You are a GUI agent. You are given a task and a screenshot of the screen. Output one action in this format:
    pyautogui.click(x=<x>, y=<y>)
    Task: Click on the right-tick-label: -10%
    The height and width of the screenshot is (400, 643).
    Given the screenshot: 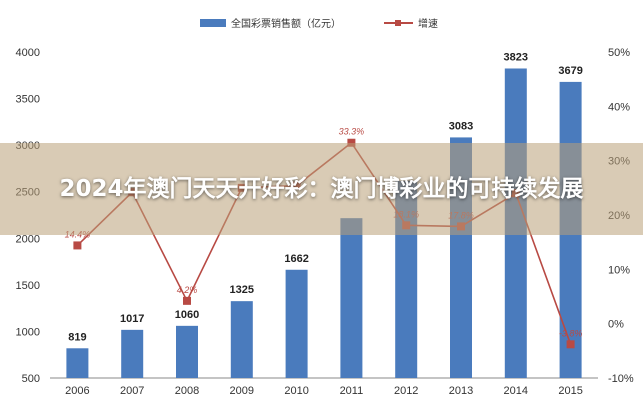 What is the action you would take?
    pyautogui.click(x=621, y=379)
    